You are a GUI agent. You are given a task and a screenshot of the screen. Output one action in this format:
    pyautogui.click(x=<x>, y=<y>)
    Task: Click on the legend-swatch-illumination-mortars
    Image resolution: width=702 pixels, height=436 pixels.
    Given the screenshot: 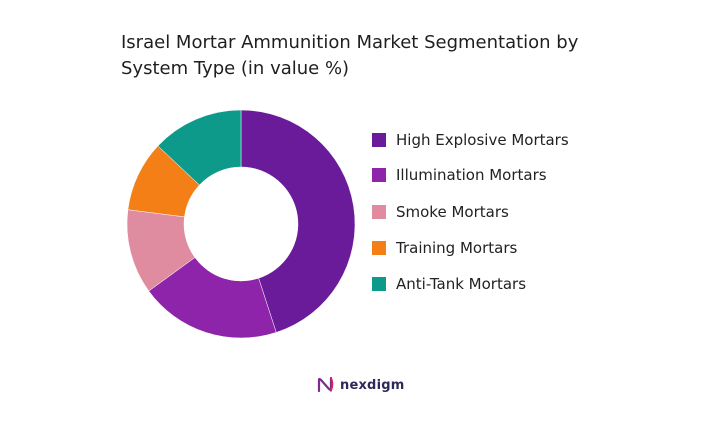 What is the action you would take?
    pyautogui.click(x=379, y=175)
    